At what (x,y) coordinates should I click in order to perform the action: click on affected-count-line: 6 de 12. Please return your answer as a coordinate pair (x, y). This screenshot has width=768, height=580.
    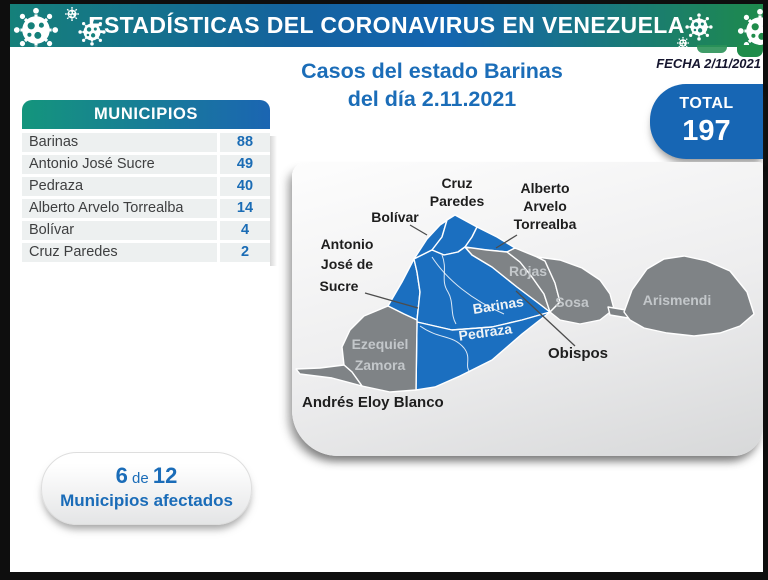
    Looking at the image, I should click on (146, 476).